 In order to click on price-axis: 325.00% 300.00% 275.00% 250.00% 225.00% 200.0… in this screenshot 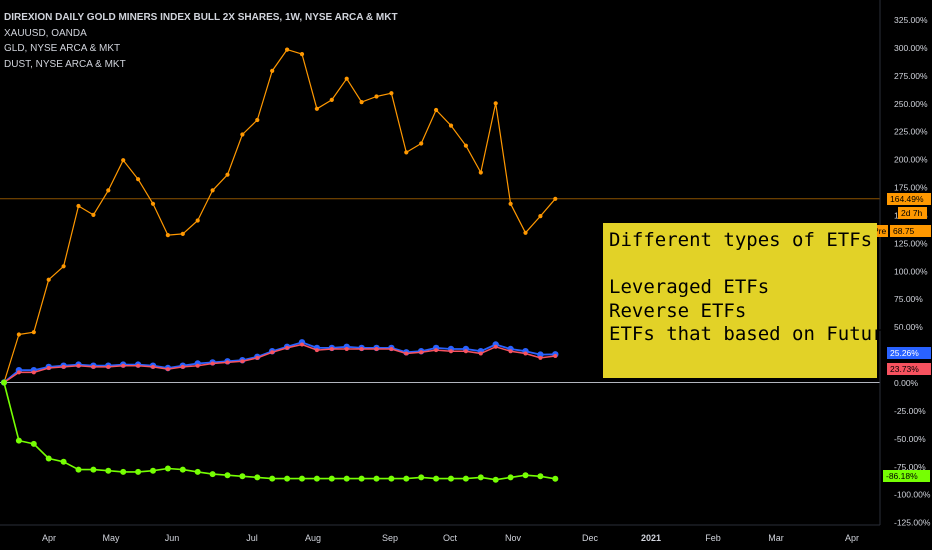, I will do `click(905, 264)`.